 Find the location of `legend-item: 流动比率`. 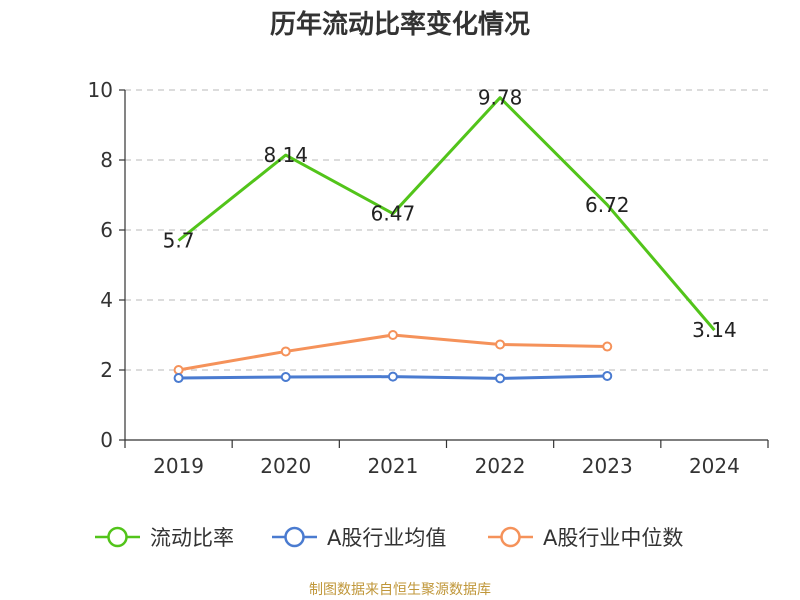

legend-item: 流动比率 is located at coordinates (164, 538).